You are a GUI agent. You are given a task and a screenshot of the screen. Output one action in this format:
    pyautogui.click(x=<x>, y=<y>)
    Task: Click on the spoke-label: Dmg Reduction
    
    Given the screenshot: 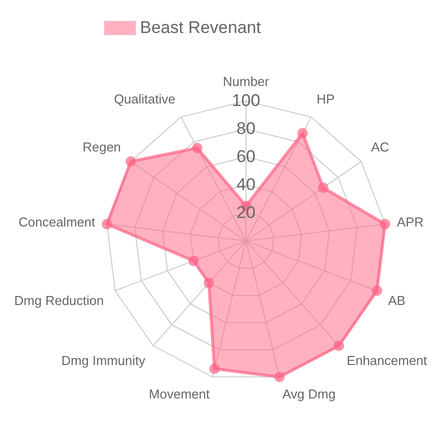 What is the action you would take?
    pyautogui.click(x=59, y=300)
    